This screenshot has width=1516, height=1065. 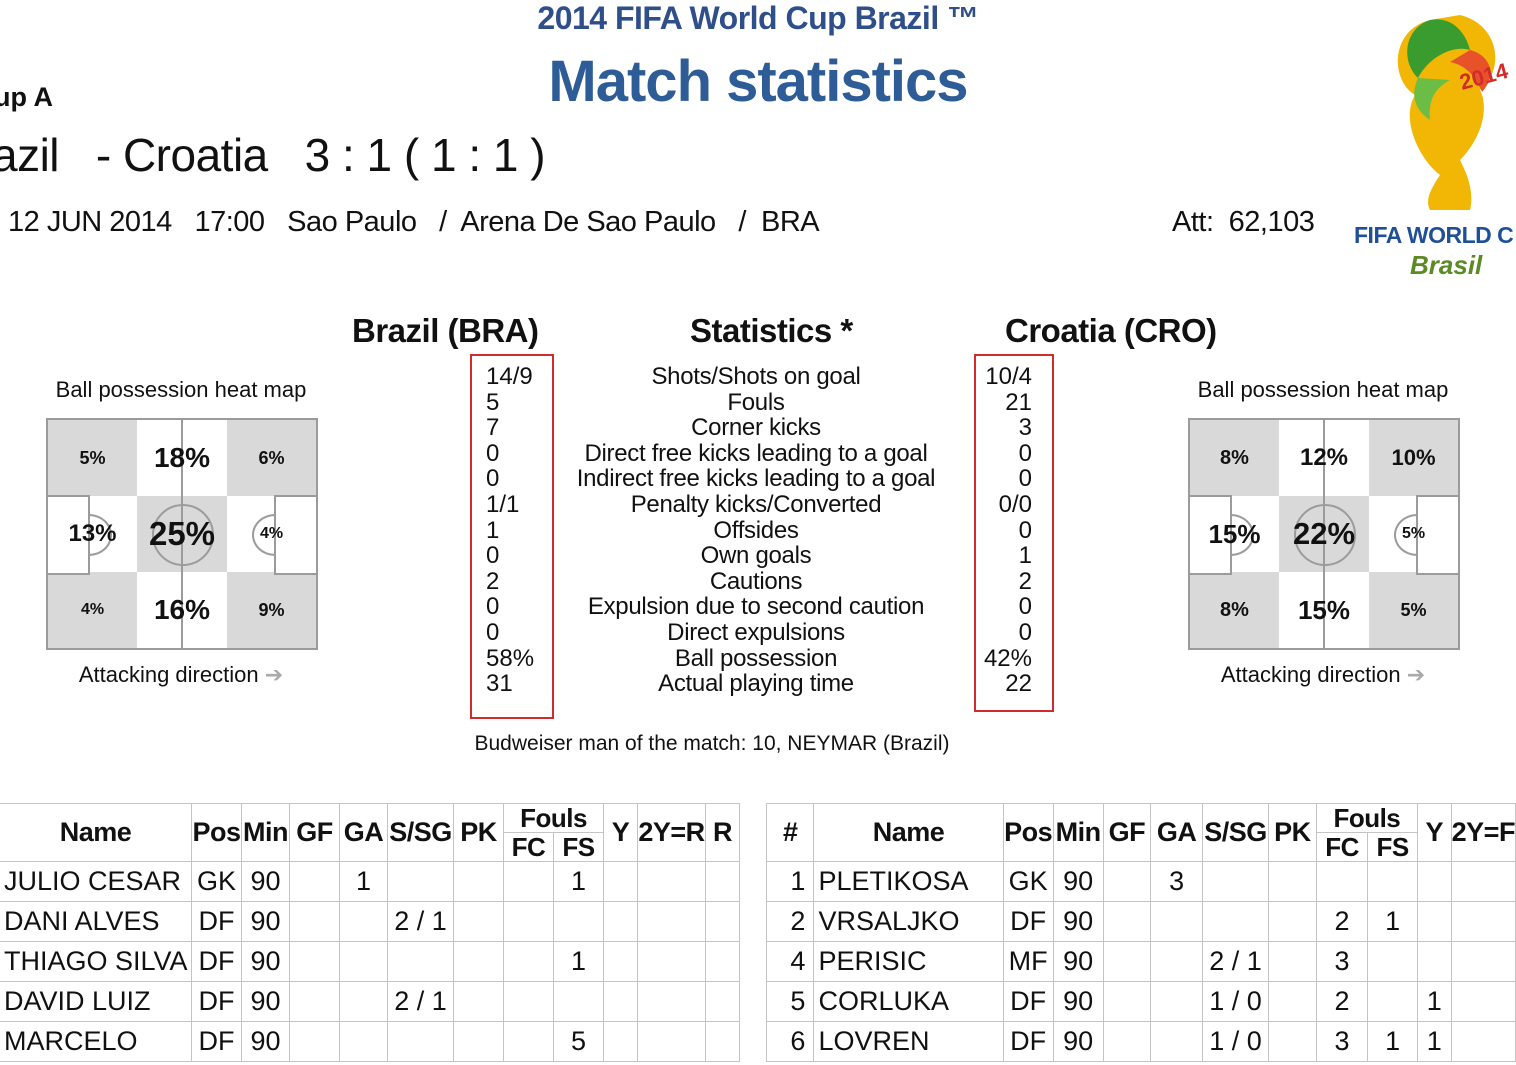 What do you see at coordinates (722, 1001) in the screenshot?
I see `player-r` at bounding box center [722, 1001].